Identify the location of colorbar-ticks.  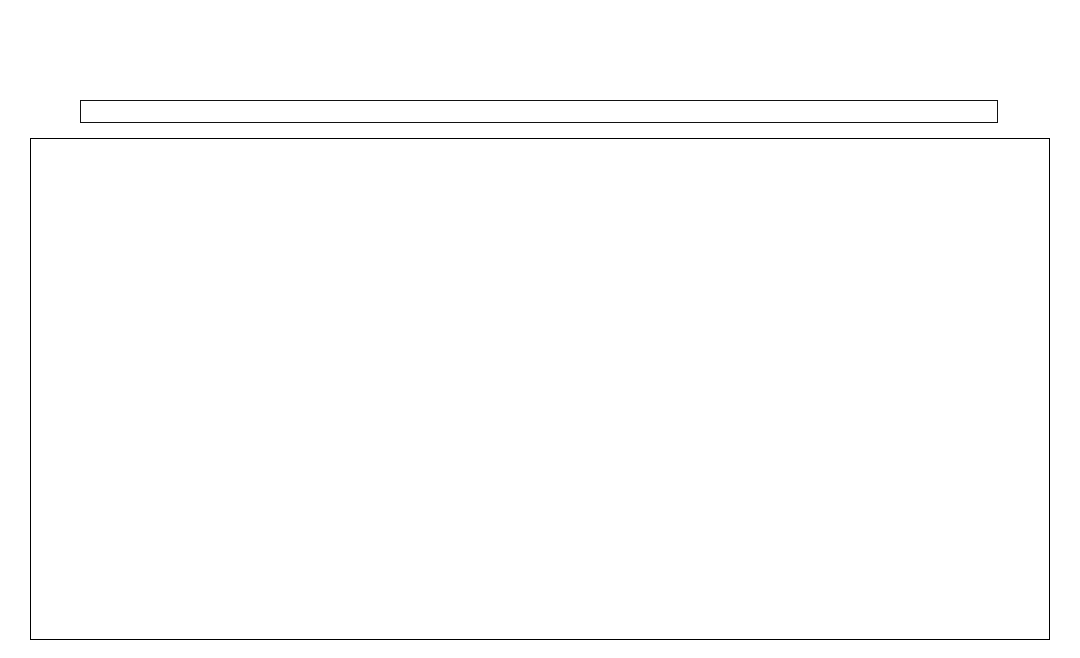
(540, 91).